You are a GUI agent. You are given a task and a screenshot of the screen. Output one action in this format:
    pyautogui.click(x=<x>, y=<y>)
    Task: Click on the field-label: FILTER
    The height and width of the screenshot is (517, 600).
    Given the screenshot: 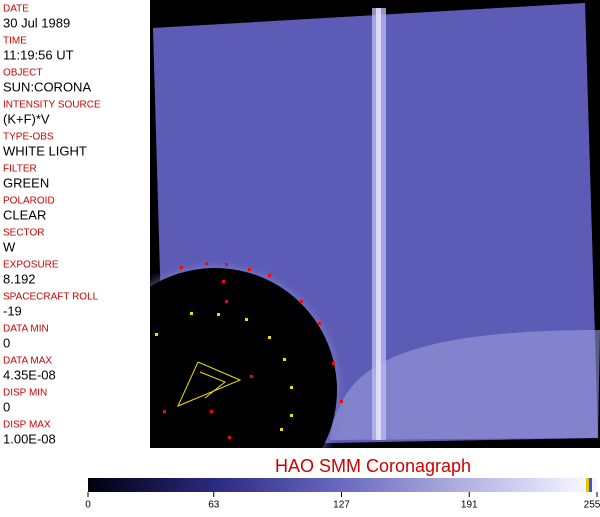 What is the action you would take?
    pyautogui.click(x=20, y=169)
    